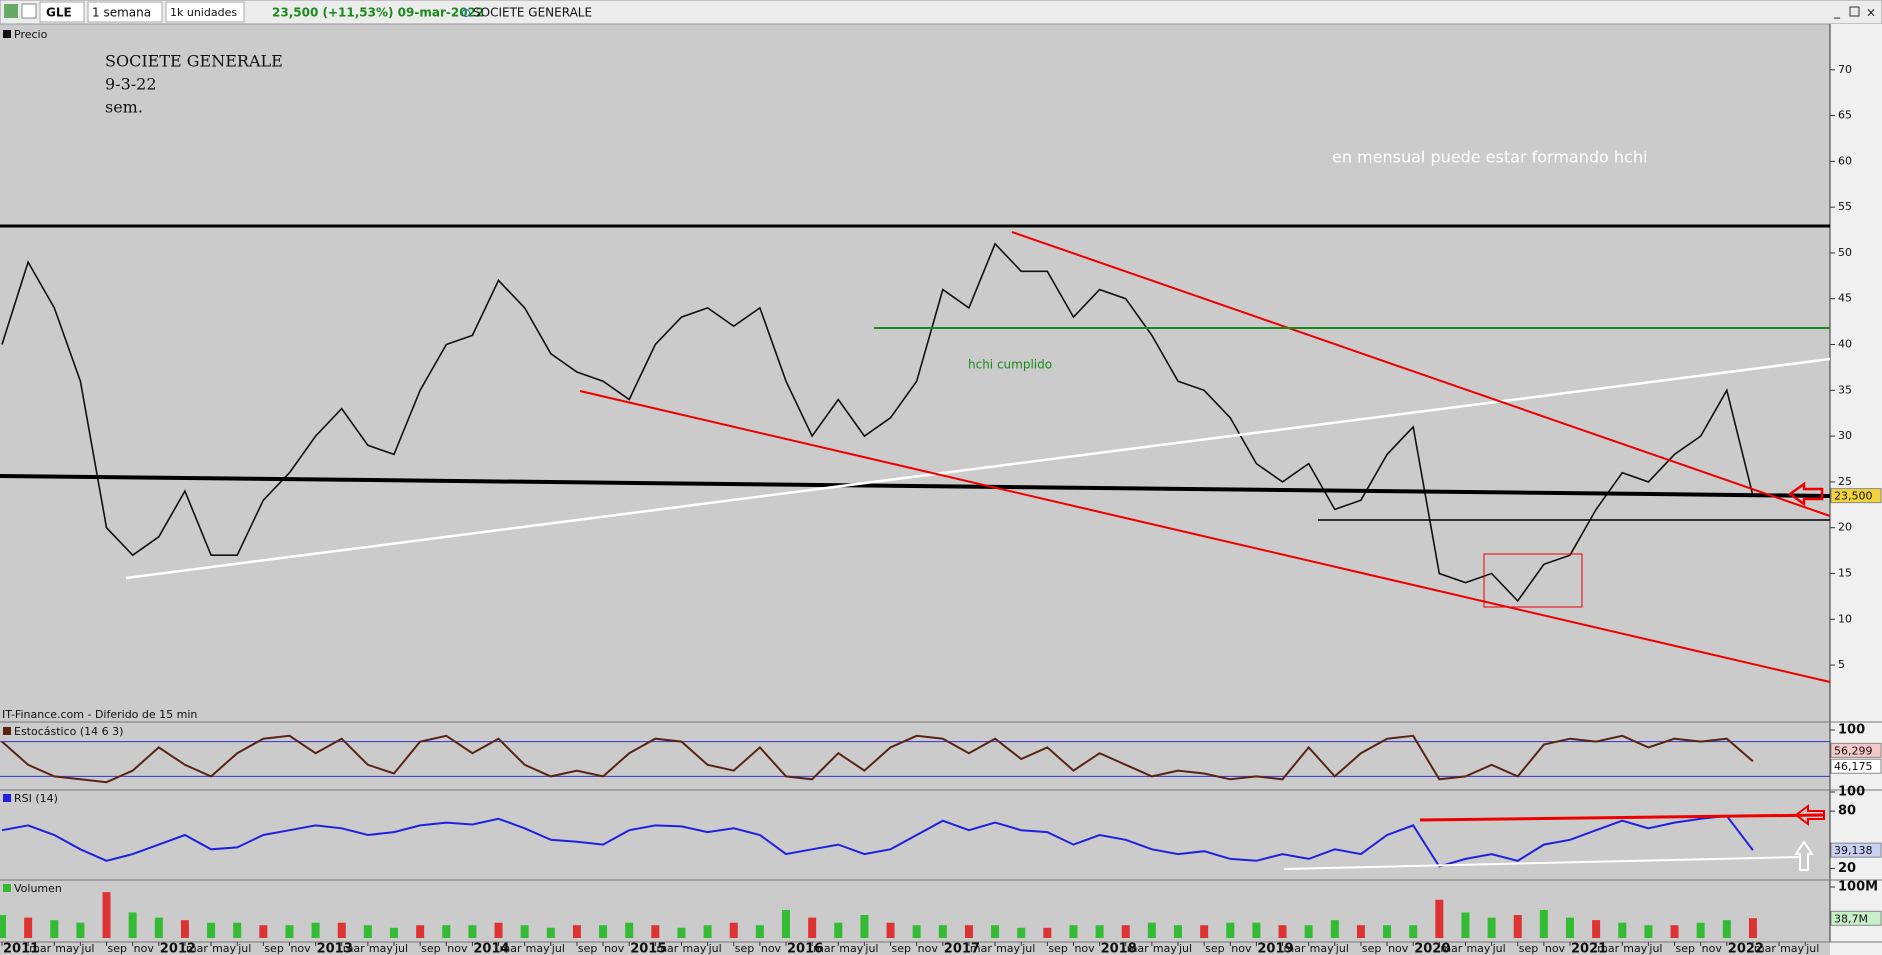 The width and height of the screenshot is (1882, 955). Describe the element at coordinates (38, 888) in the screenshot. I see `panel-title: Volumen` at that location.